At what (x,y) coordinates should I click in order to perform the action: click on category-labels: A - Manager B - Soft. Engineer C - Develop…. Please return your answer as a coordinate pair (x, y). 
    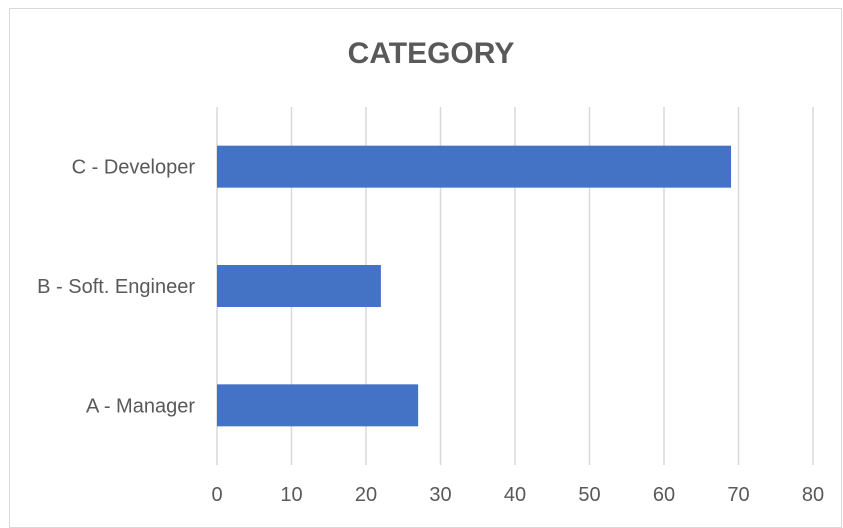
    Looking at the image, I should click on (116, 287).